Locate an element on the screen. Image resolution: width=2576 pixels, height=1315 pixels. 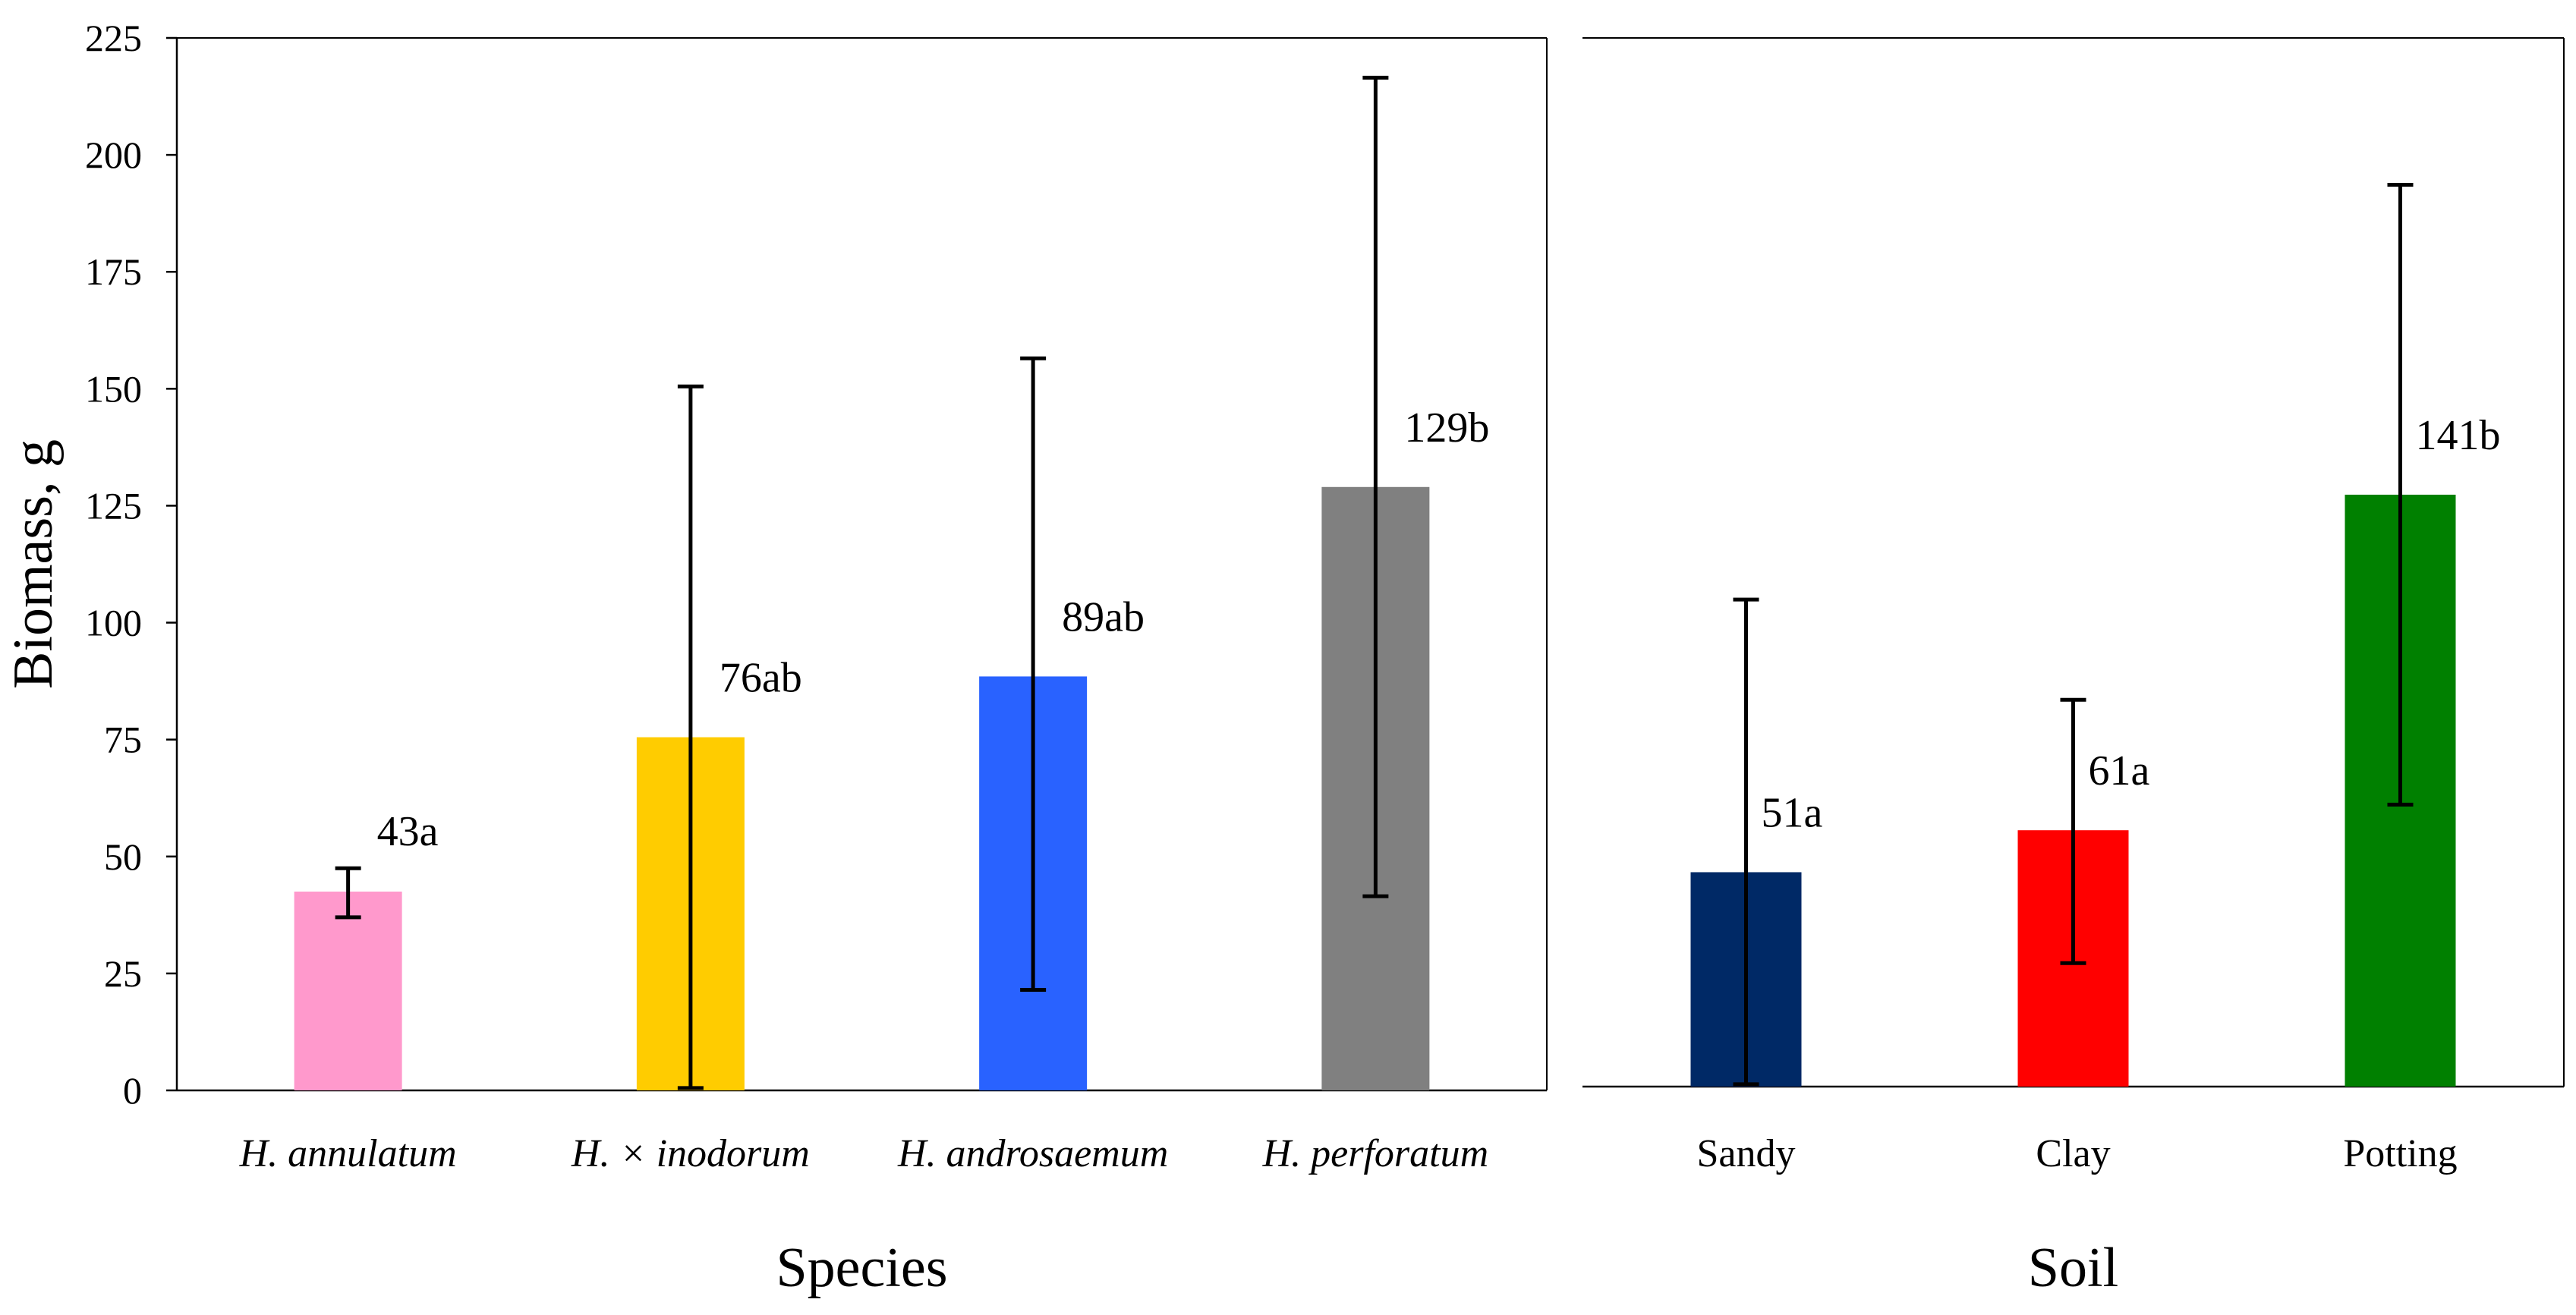
y-tick-label: 75 is located at coordinates (123, 740).